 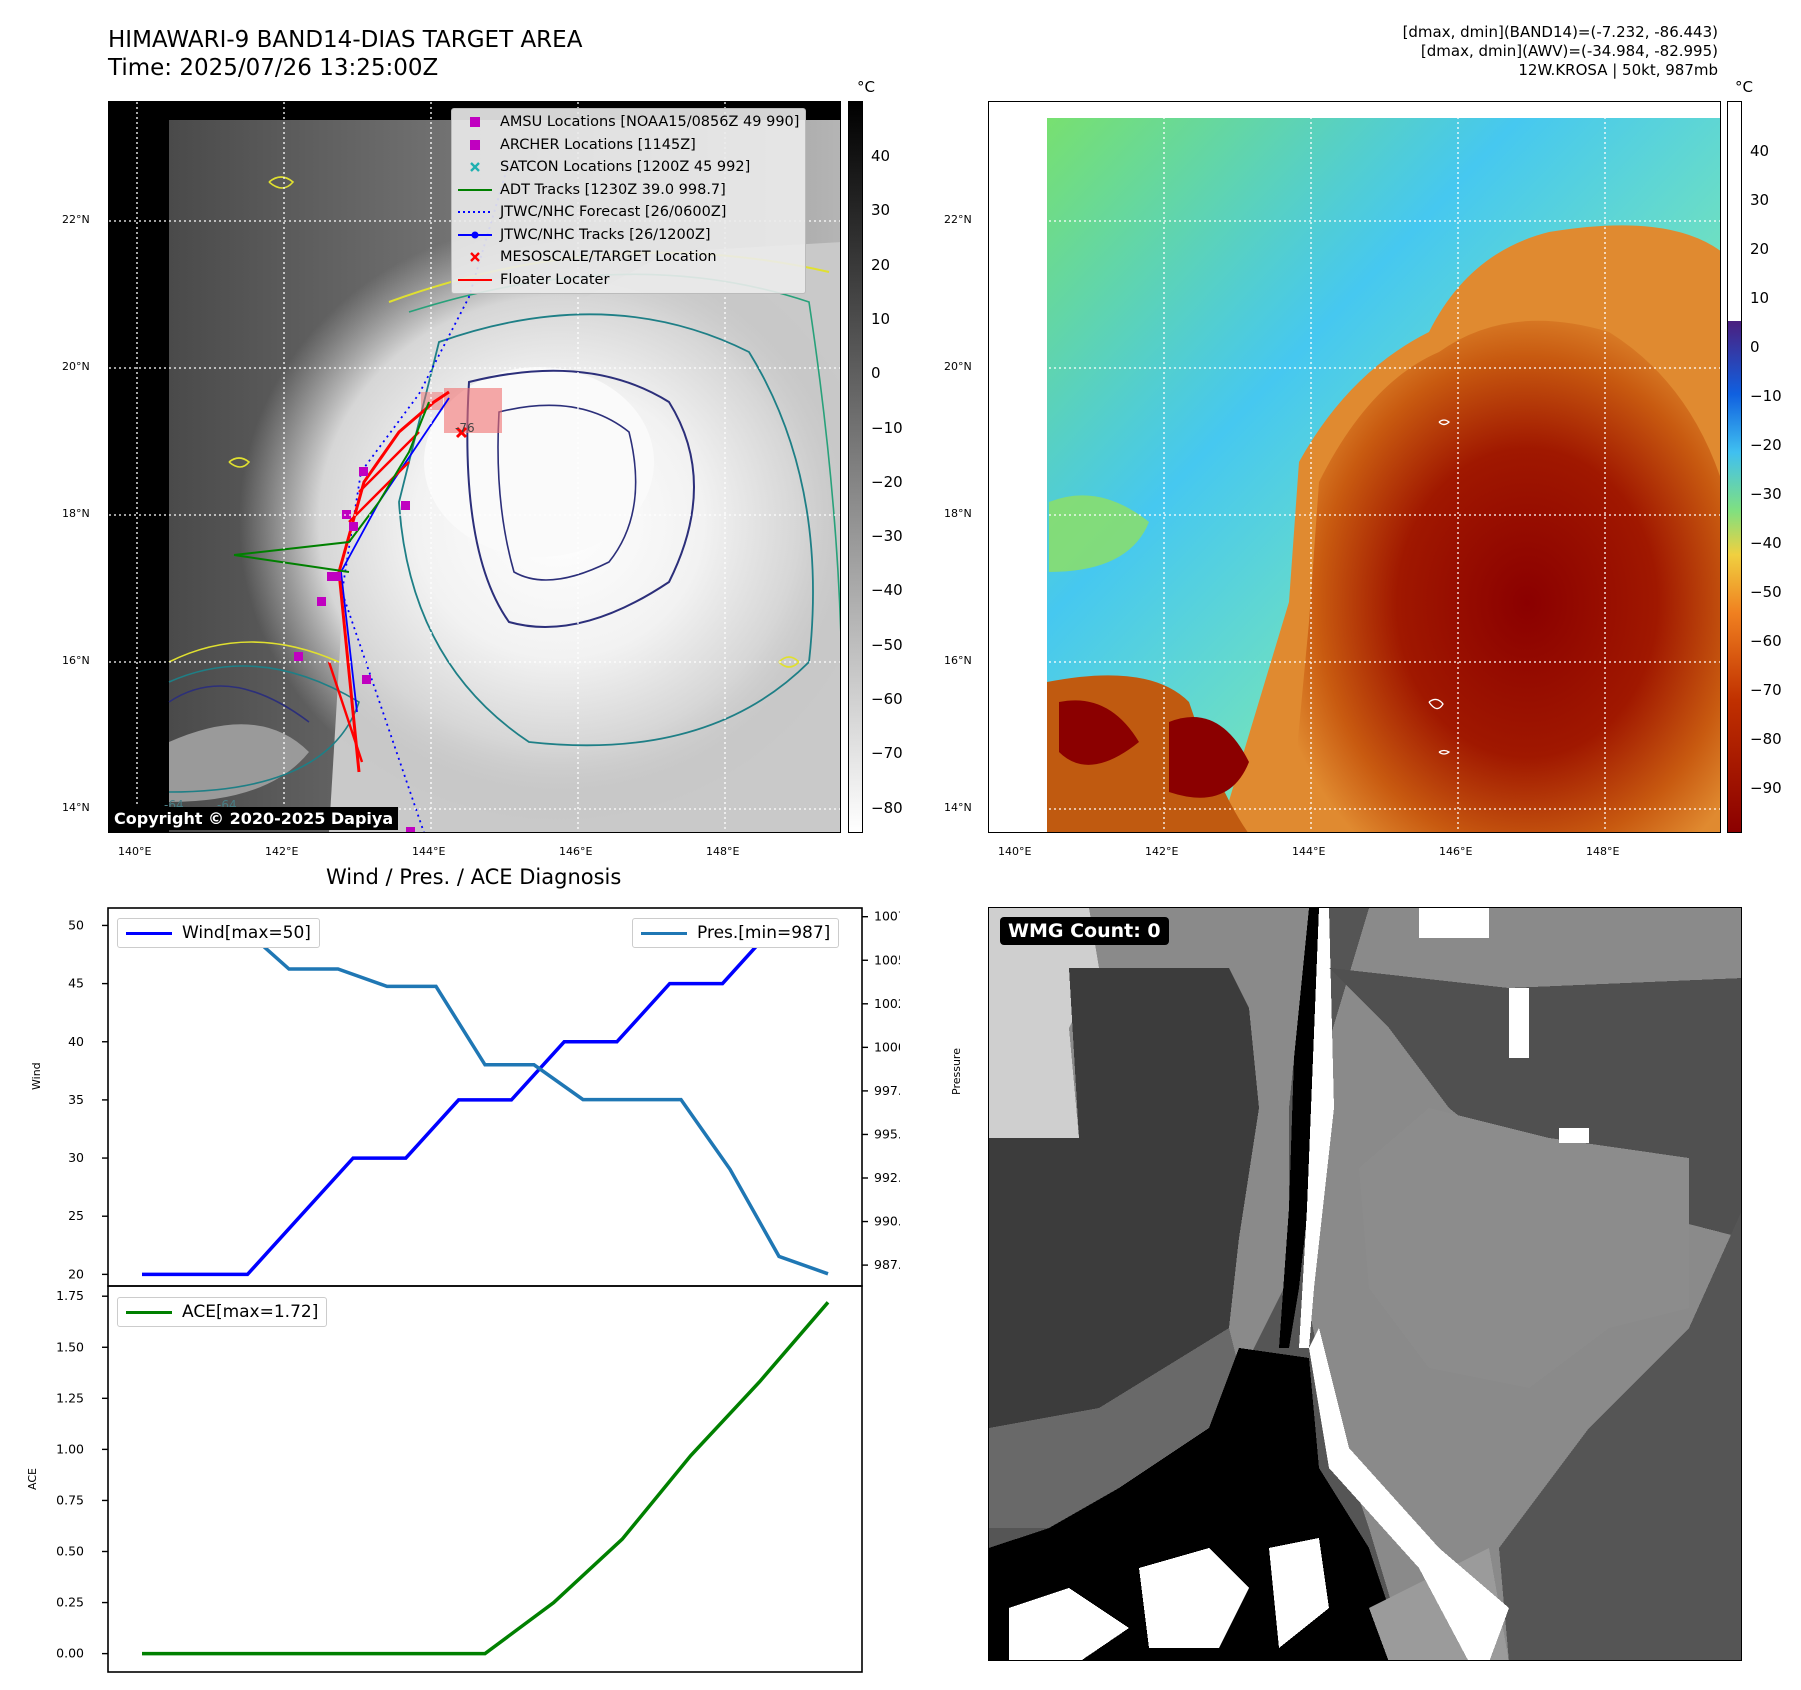 What do you see at coordinates (1760, 151) in the screenshot?
I see `color-colorbar-tick: 40` at bounding box center [1760, 151].